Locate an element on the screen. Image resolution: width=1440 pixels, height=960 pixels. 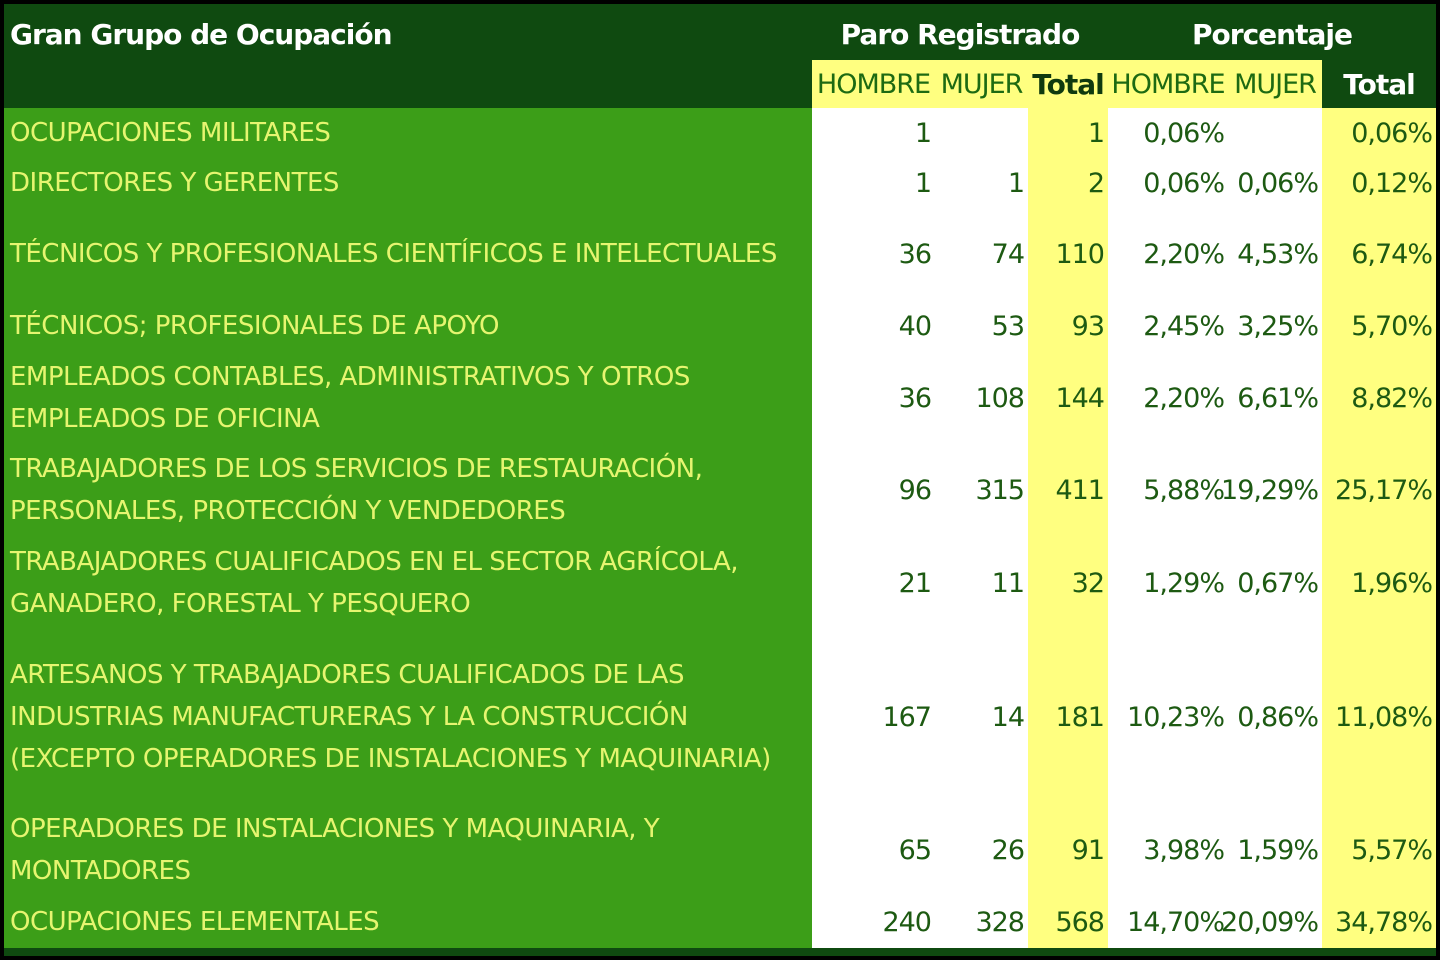
cell: 11 is located at coordinates (981, 583).